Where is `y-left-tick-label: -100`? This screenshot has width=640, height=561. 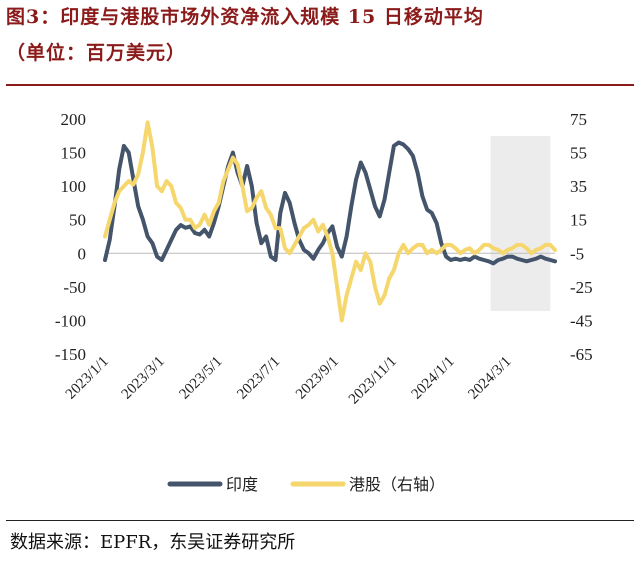 y-left-tick-label: -100 is located at coordinates (70, 320).